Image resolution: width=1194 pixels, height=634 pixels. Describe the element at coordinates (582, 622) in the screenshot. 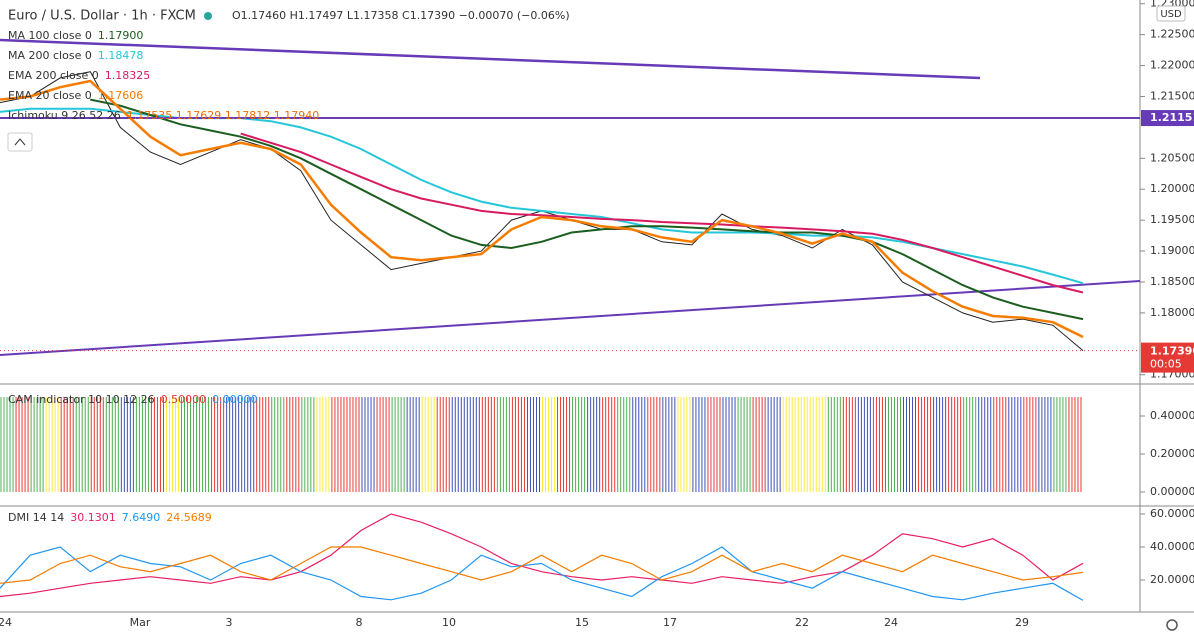

I see `time-label: 15` at that location.